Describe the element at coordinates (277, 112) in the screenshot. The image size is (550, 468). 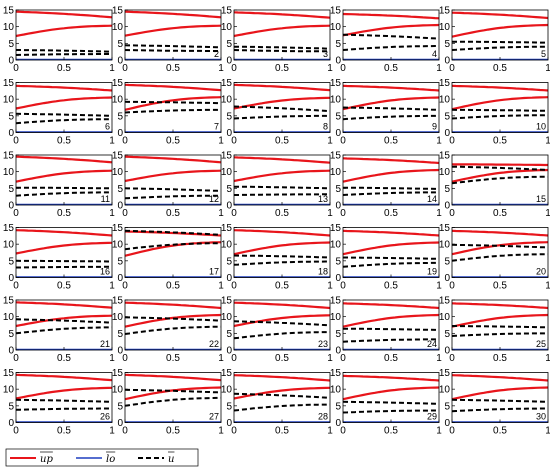
I see `panel-8: 0 5 10 15 0 0.5 1 8` at that location.